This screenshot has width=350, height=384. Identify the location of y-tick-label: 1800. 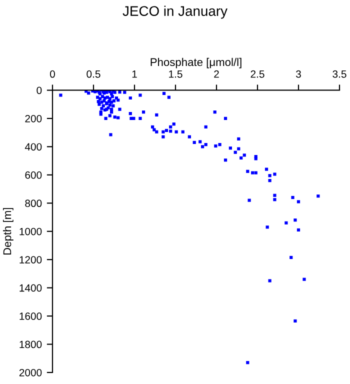
(31, 344).